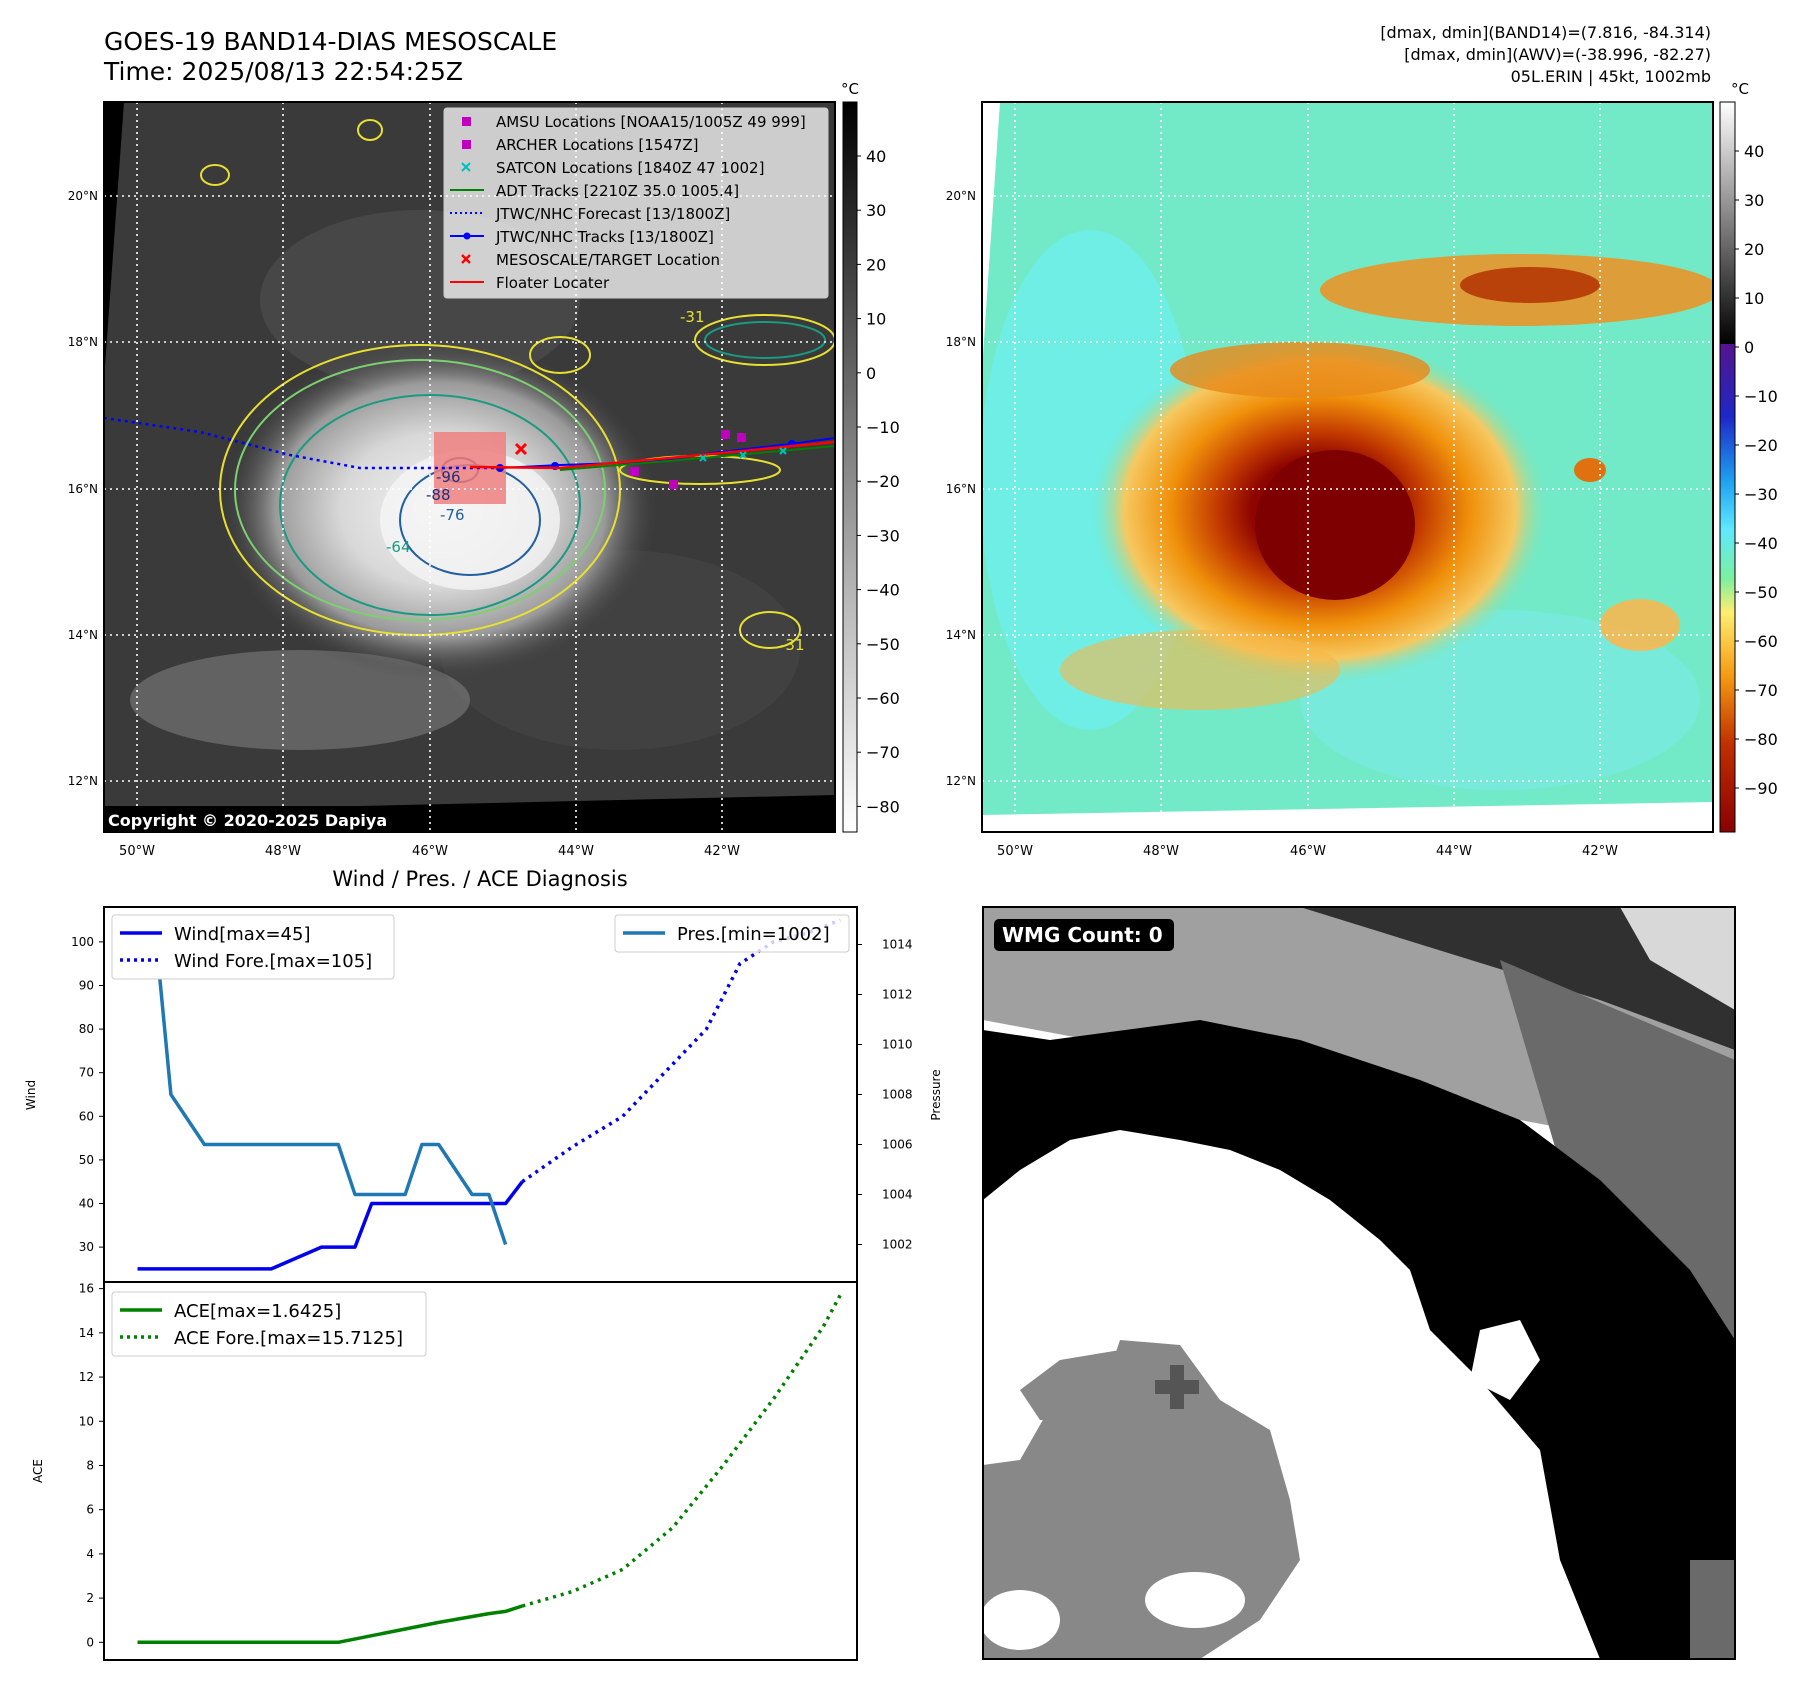 The height and width of the screenshot is (1694, 1797). Describe the element at coordinates (479, 879) in the screenshot. I see `diagnosis-title: Wind / Pres. / ACE Diagnosis` at that location.